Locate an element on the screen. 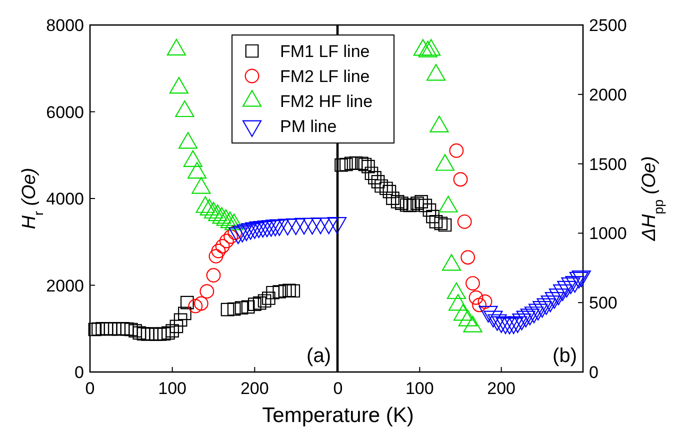 This screenshot has height=434, width=682. y2-tick-label: 500 is located at coordinates (603, 303).